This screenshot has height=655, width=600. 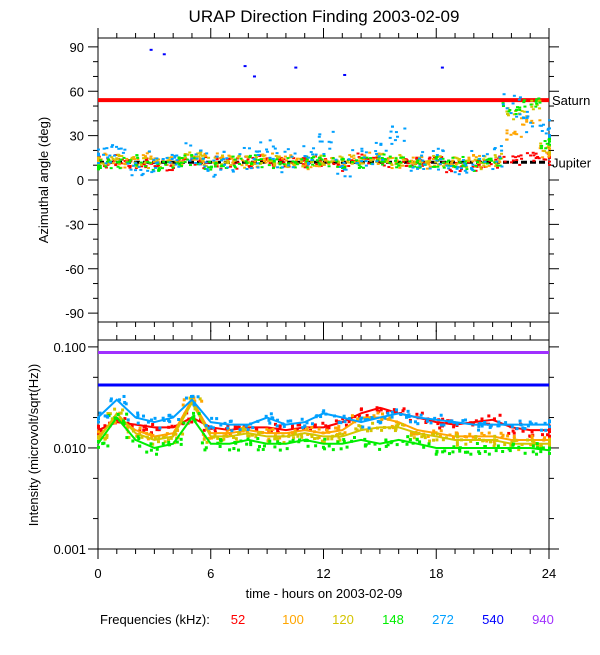 I want to click on series-line-120khz, so click(x=323, y=422).